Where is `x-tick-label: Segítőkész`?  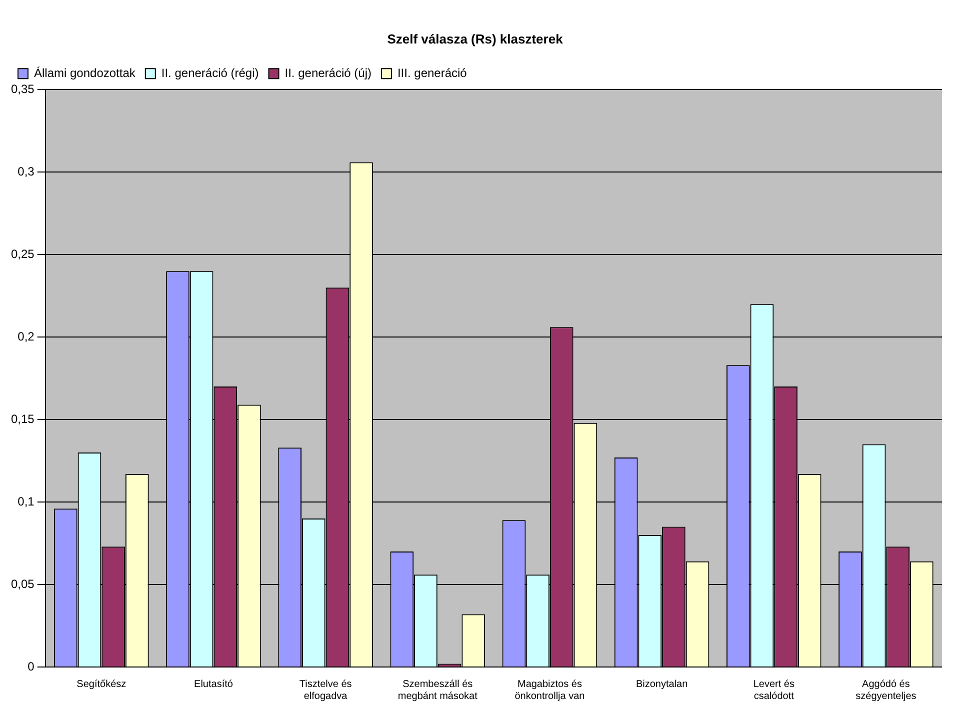 x-tick-label: Segítőkész is located at coordinates (101, 684).